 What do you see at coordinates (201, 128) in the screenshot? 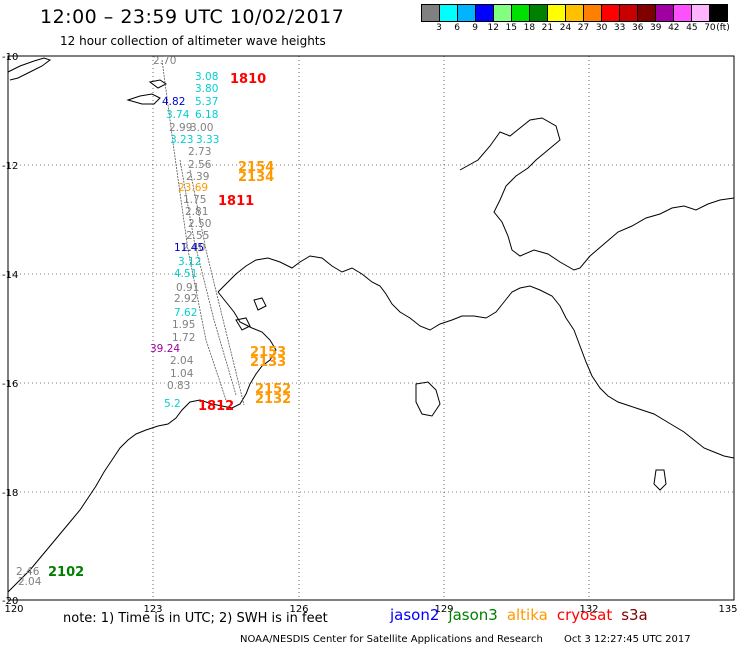
I see `wave-height-label: 3.00` at bounding box center [201, 128].